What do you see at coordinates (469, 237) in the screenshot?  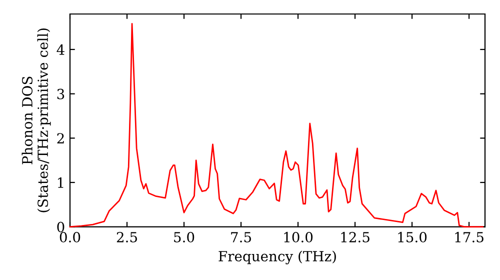 I see `x-tick-label: 17.5` at bounding box center [469, 237].